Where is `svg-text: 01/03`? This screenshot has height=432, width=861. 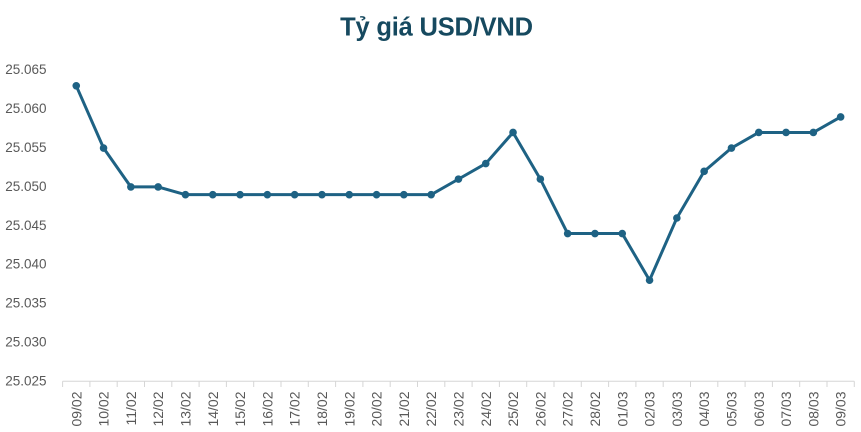 svg-text: 01/03 is located at coordinates (622, 408).